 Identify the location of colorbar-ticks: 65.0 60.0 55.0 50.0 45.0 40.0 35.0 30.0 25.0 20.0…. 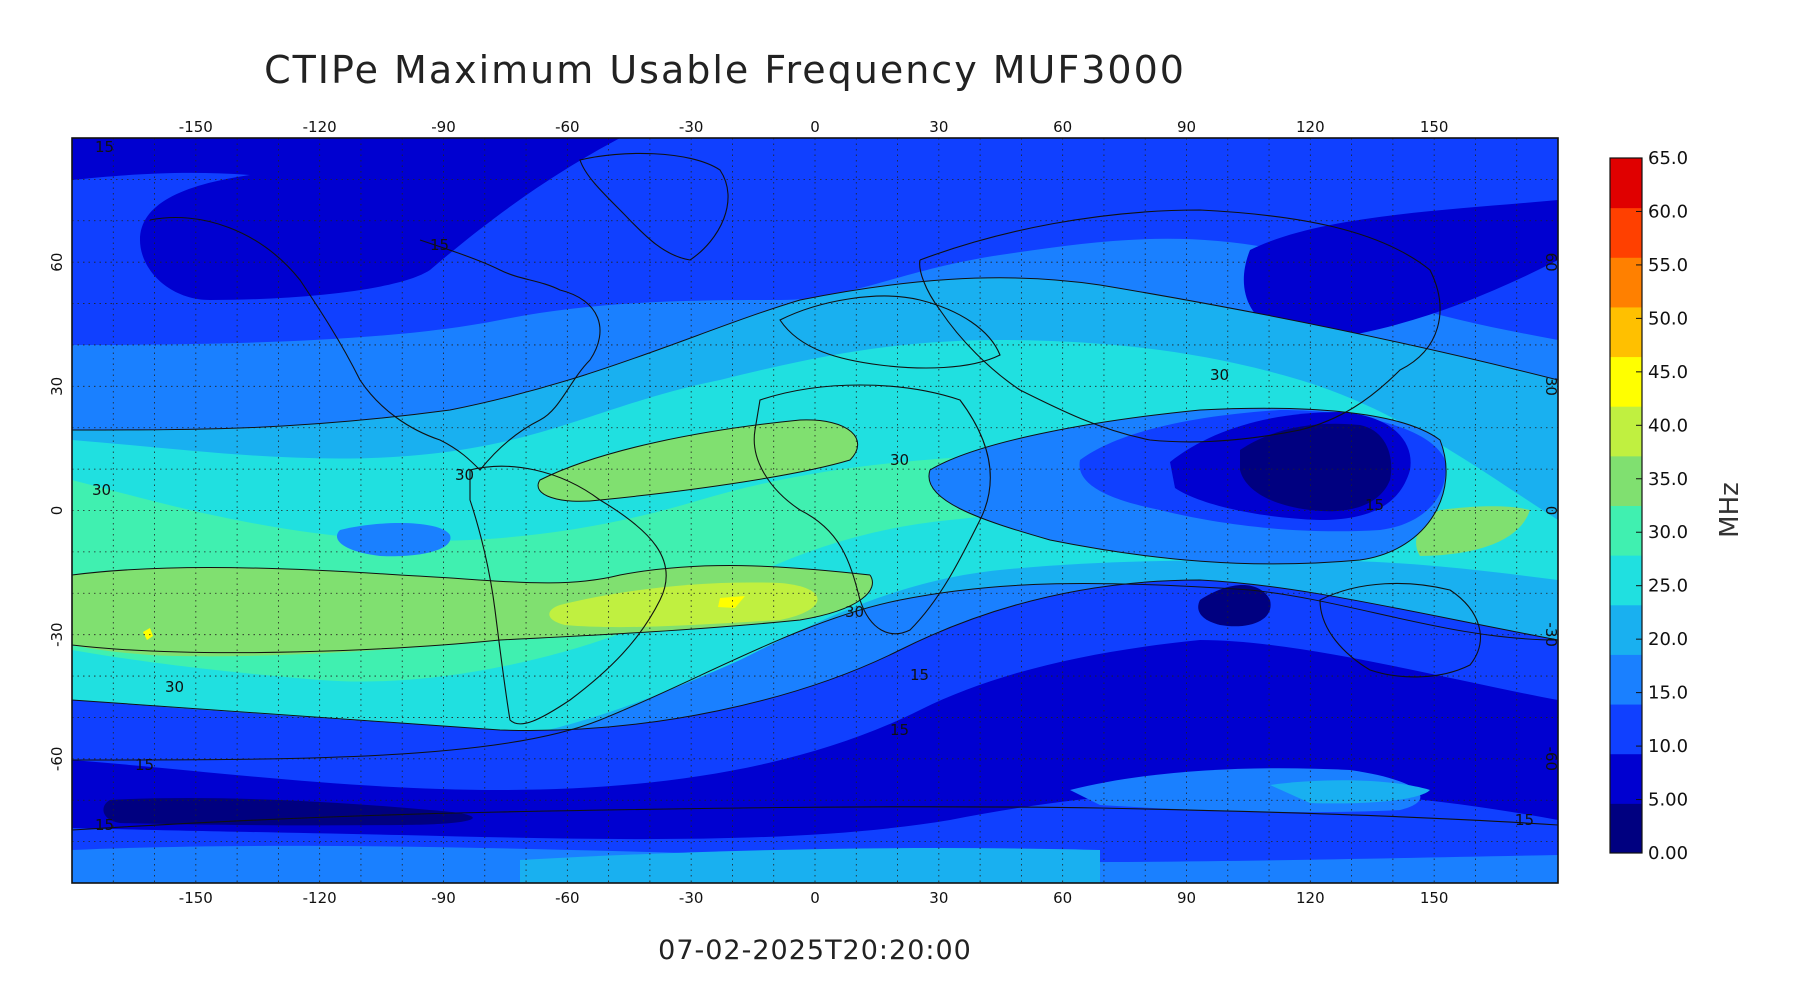
(1662, 506).